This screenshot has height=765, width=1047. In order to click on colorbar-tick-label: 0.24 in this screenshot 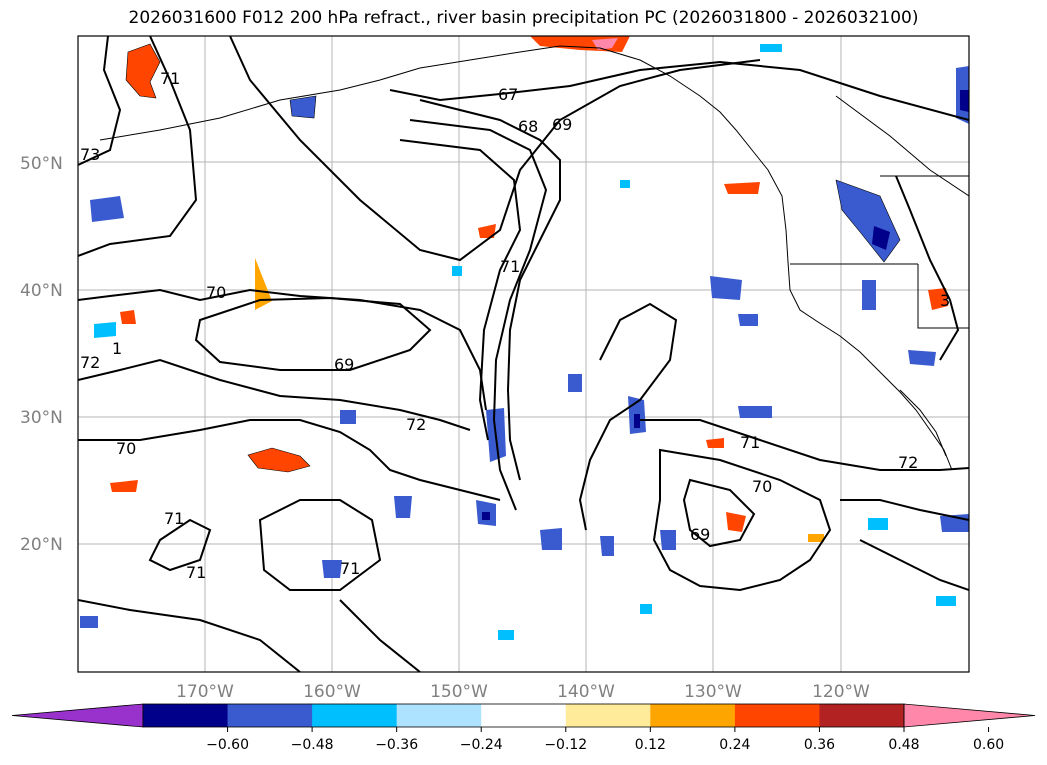, I will do `click(734, 745)`.